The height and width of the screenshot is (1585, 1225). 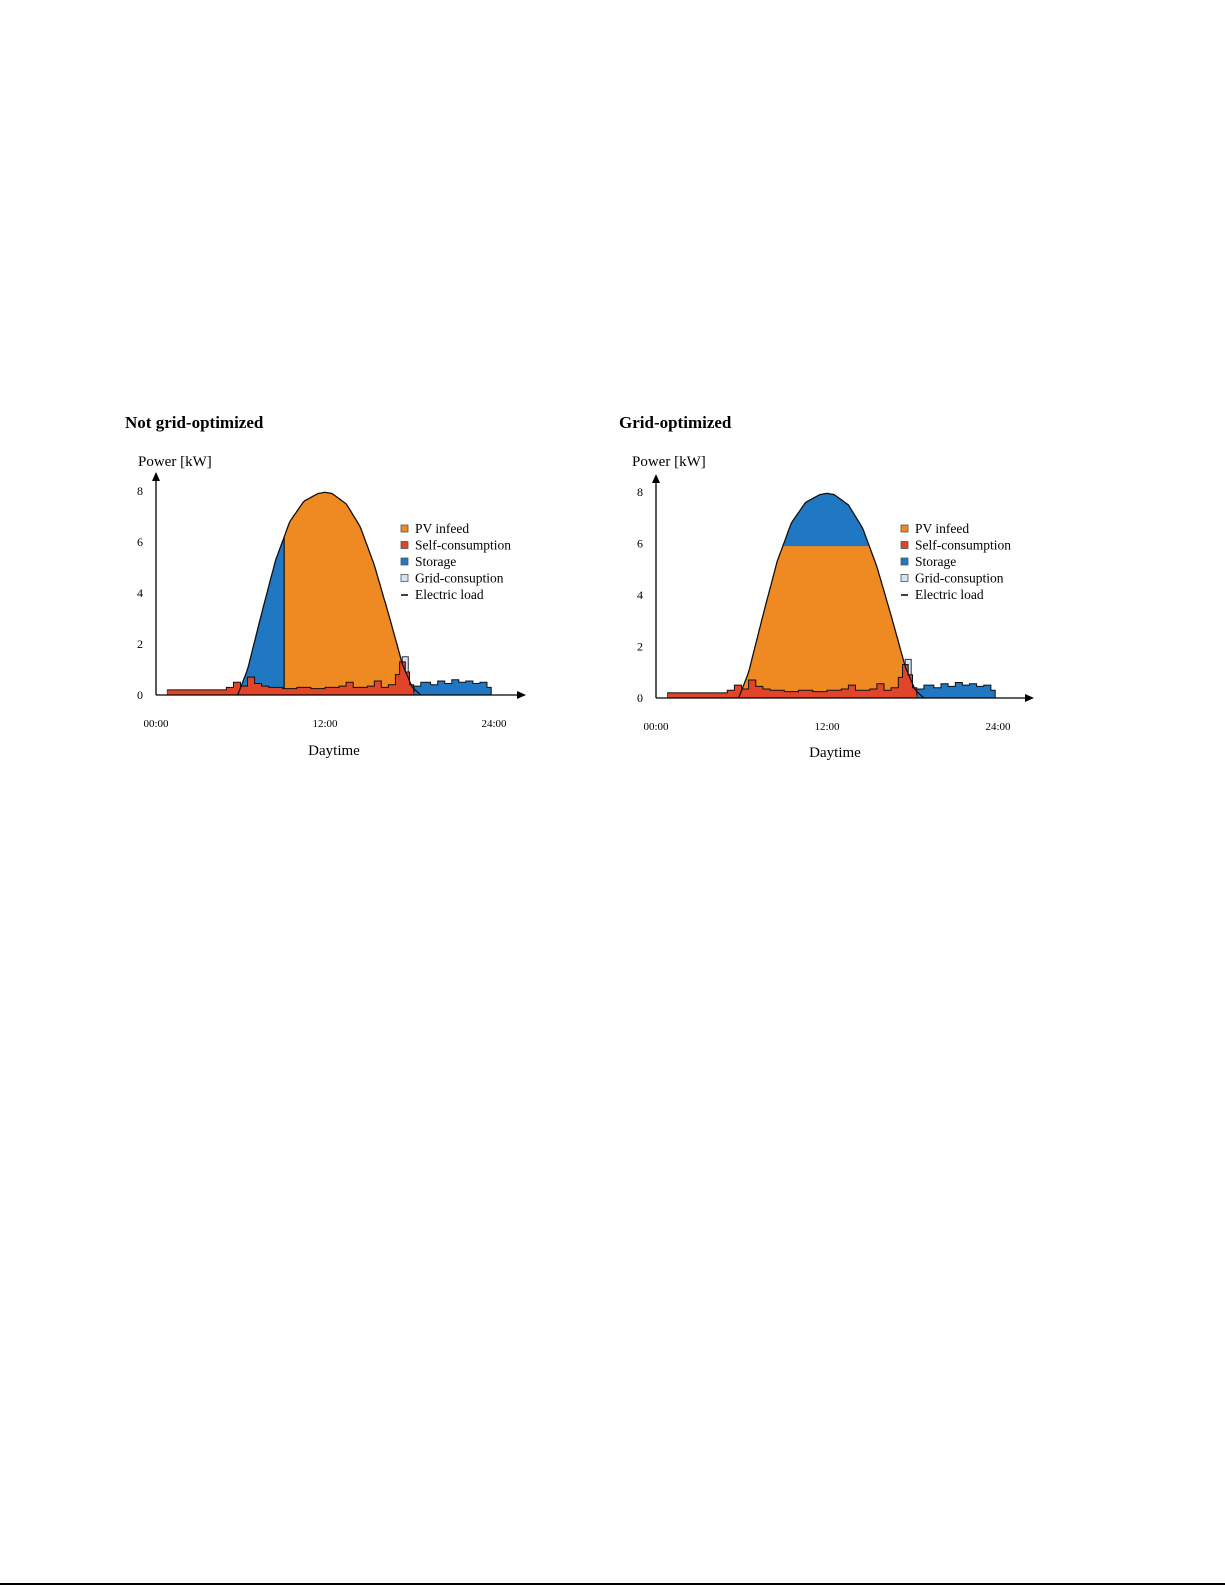 I want to click on storage-cap-area, so click(x=826, y=520).